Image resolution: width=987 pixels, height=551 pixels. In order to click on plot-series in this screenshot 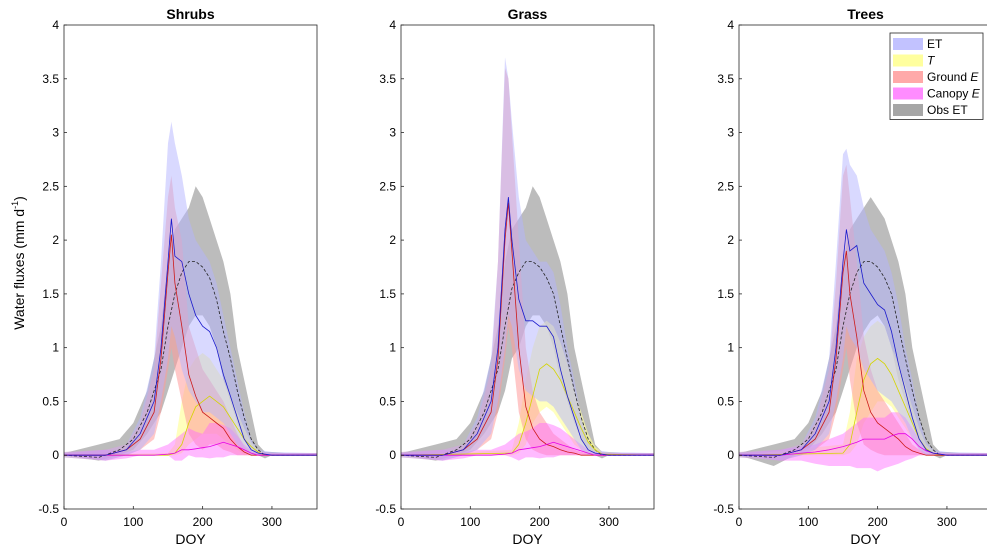, I will do `click(863, 310)`.